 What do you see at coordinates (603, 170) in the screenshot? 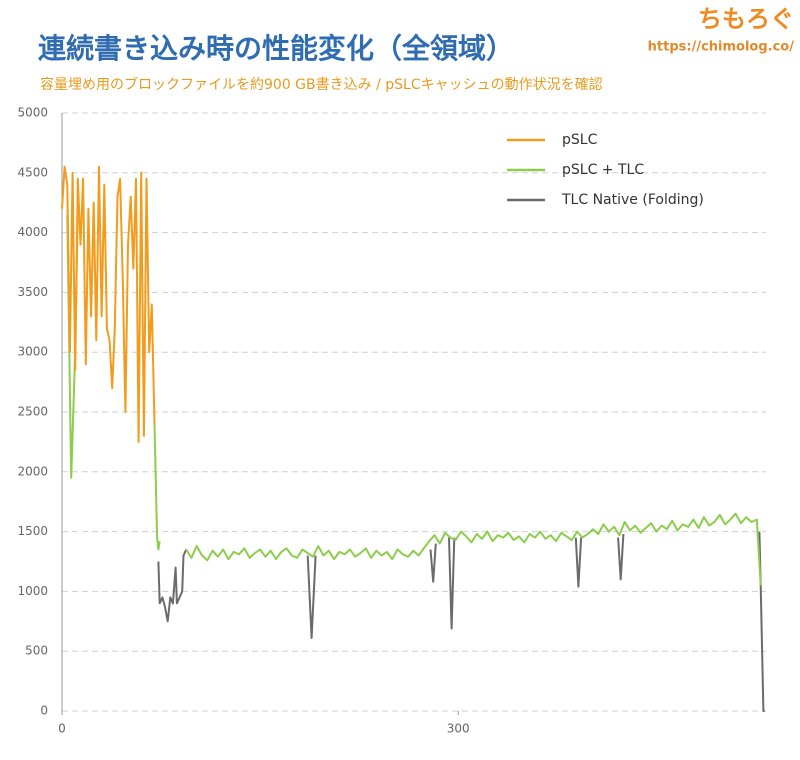
I see `legend-label: pSLC + TLC` at bounding box center [603, 170].